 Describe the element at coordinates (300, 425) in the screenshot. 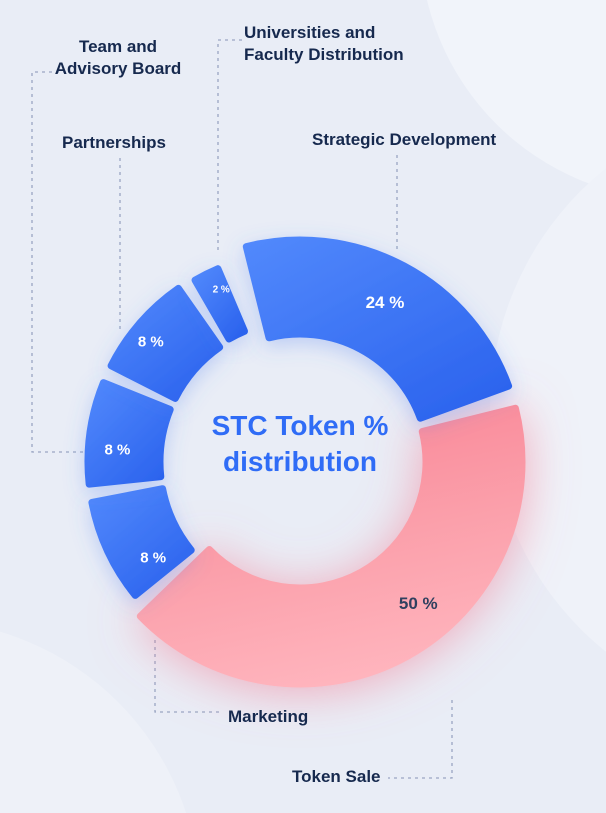

I see `chart-center-title-line1: STC Token %` at that location.